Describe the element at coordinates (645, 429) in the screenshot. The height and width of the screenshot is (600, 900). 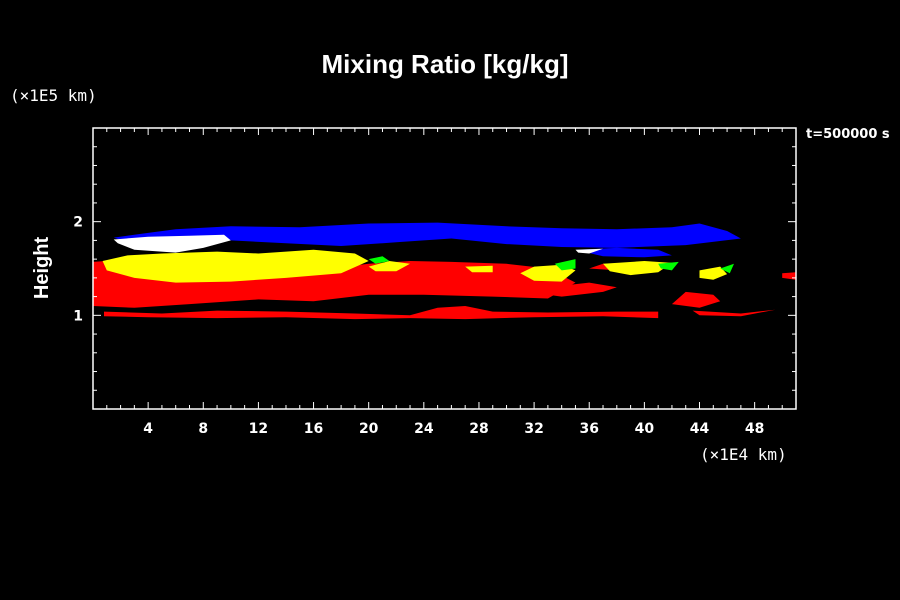
I see `x-tick-label: 40` at that location.